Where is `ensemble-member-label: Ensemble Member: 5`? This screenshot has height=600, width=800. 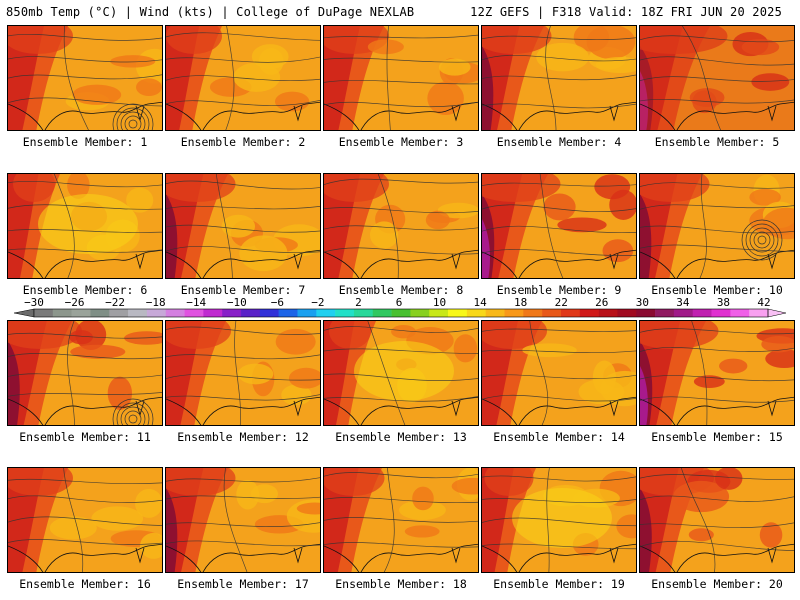
ensemble-member-label: Ensemble Member: 5 is located at coordinates (717, 142).